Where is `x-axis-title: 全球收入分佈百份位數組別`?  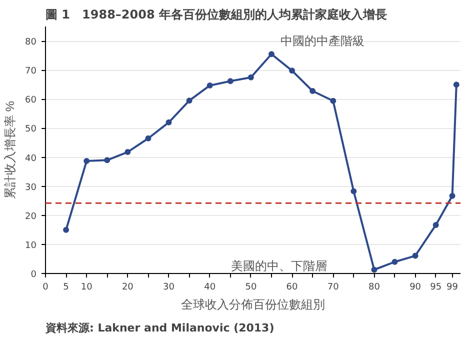 x-axis-title: 全球收入分佈百份位數組別 is located at coordinates (253, 305).